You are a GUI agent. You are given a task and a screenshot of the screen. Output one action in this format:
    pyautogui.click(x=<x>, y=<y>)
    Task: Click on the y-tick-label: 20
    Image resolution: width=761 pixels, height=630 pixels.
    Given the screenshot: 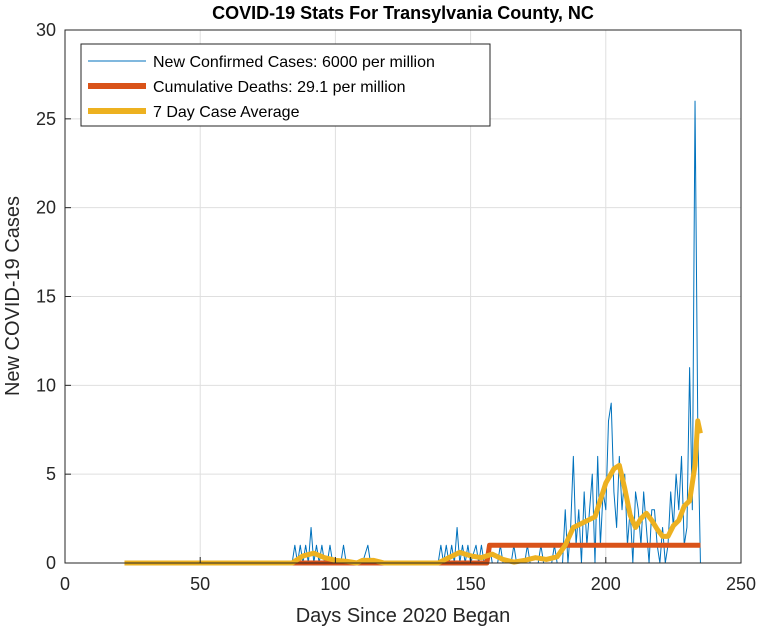 What is the action you would take?
    pyautogui.click(x=46, y=208)
    